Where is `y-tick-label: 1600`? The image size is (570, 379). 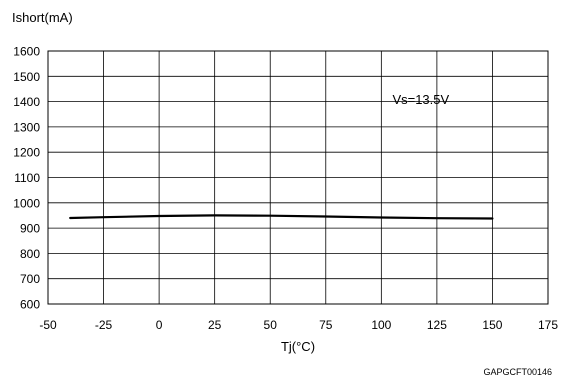 y-tick-label: 1600 is located at coordinates (26, 52).